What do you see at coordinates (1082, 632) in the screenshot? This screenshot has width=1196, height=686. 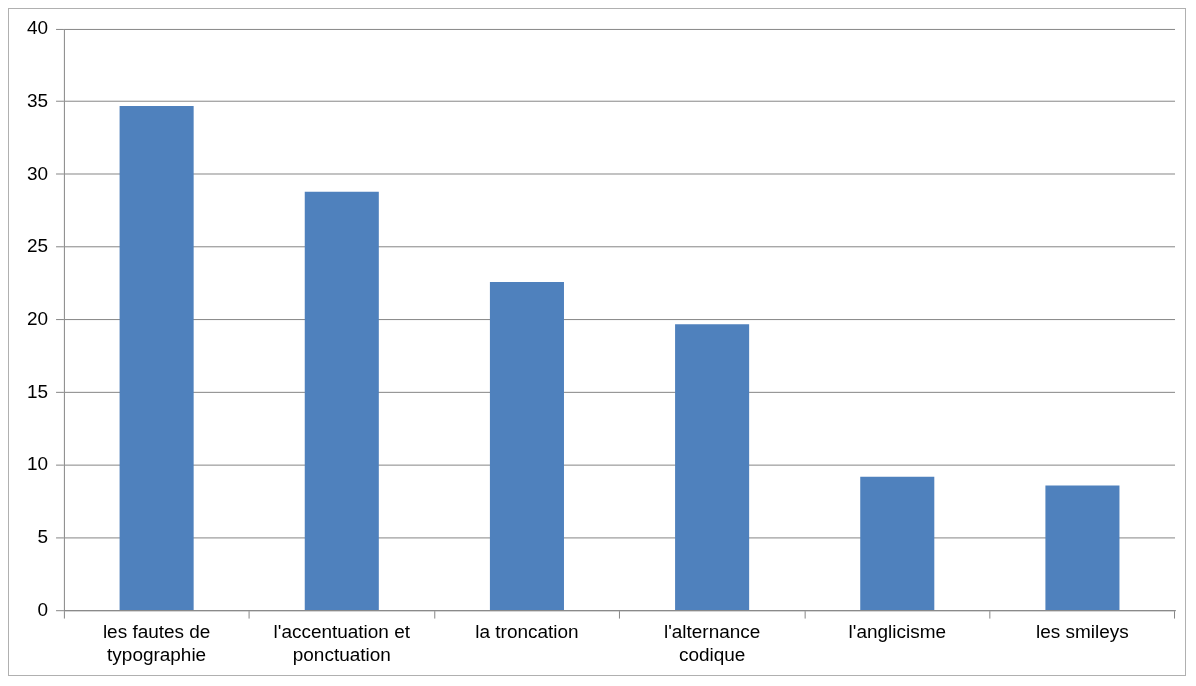 I see `x-tick-label: les smileys` at bounding box center [1082, 632].